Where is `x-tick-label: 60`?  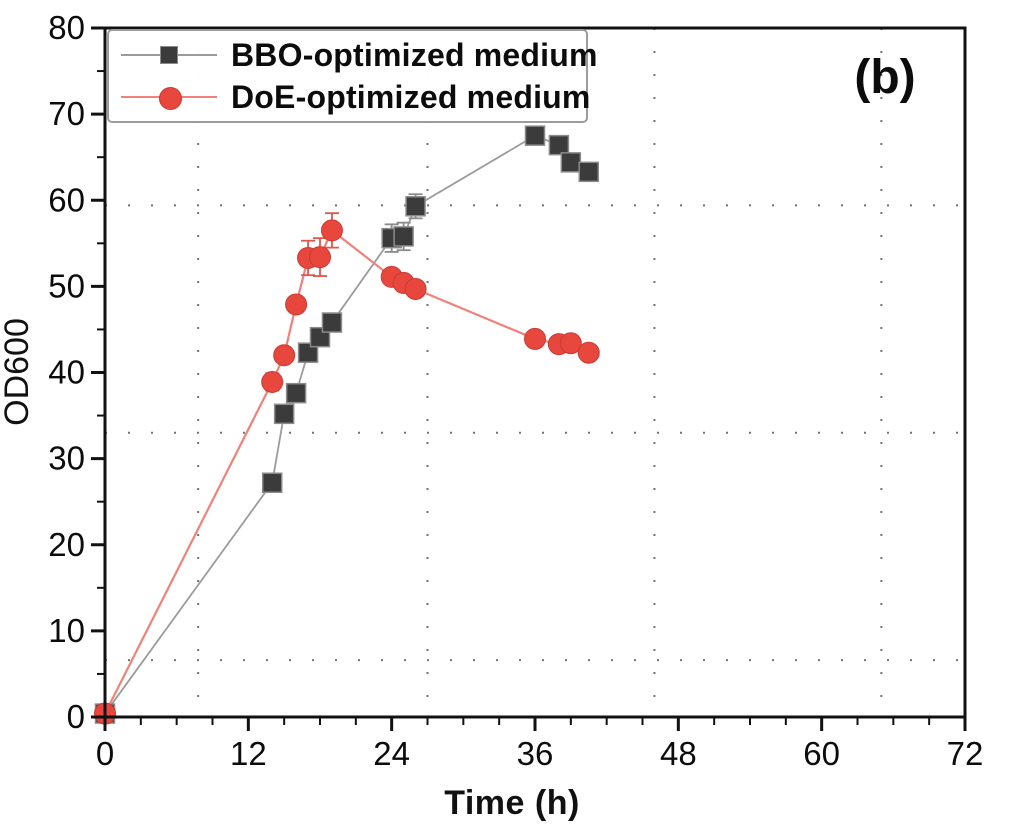 x-tick-label: 60 is located at coordinates (821, 753).